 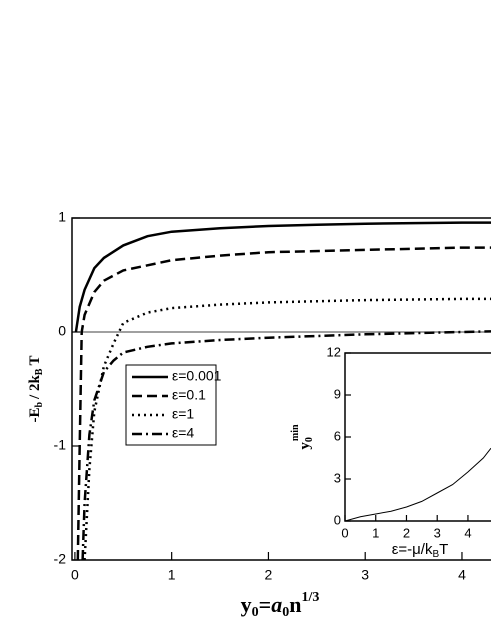 I want to click on inset-x-label: ε=-μ/kBT, so click(x=420, y=550).